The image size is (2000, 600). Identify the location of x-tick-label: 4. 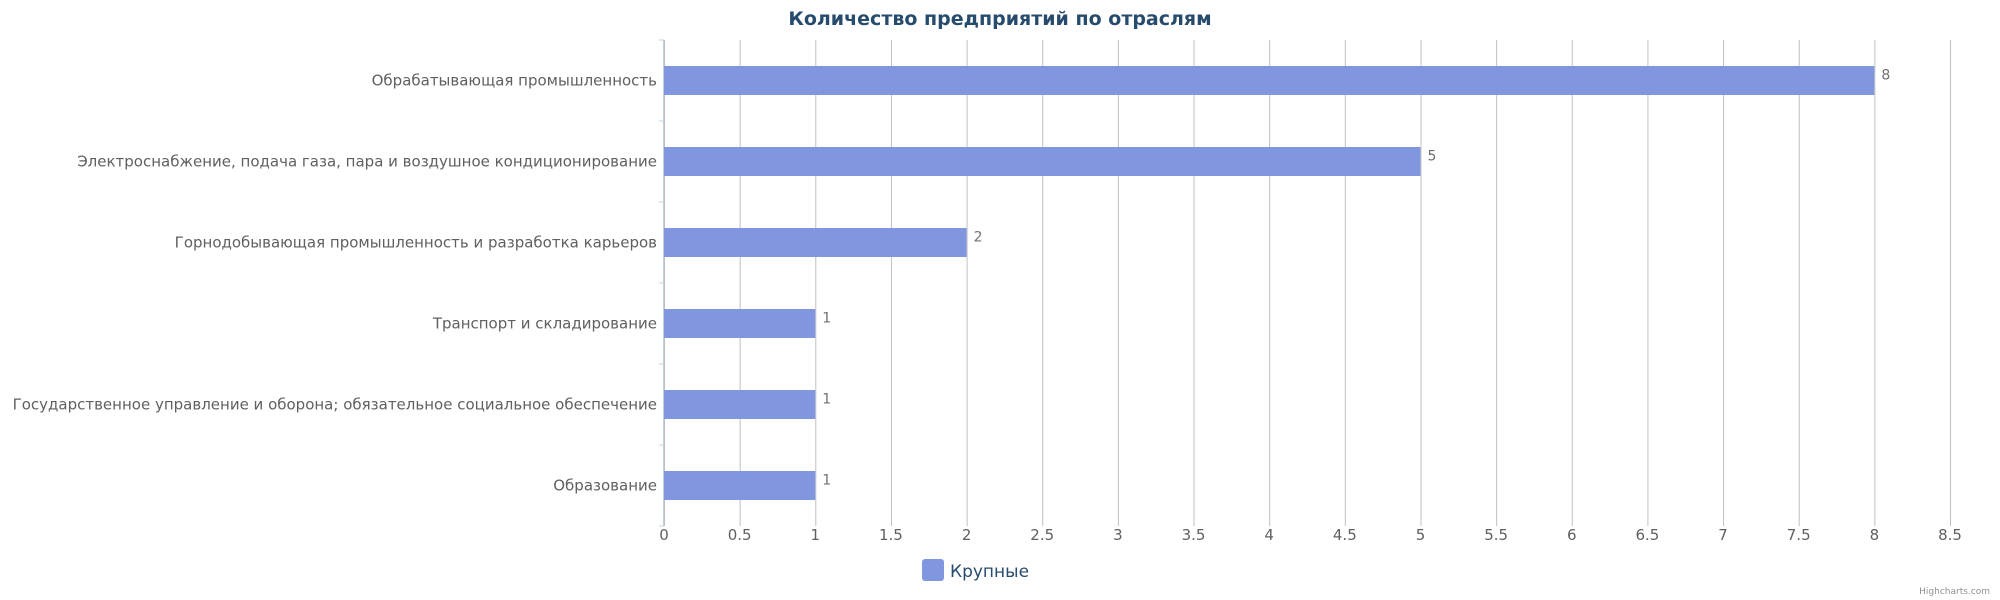
(1269, 535).